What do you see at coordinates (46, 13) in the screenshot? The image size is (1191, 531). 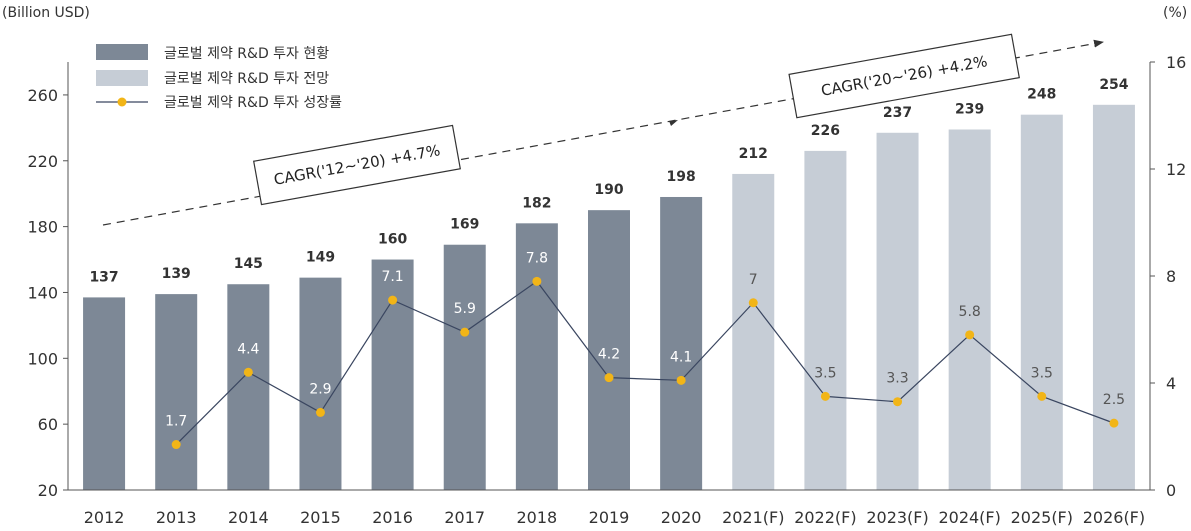 I see `left-axis-unit: (Billion USD)` at bounding box center [46, 13].